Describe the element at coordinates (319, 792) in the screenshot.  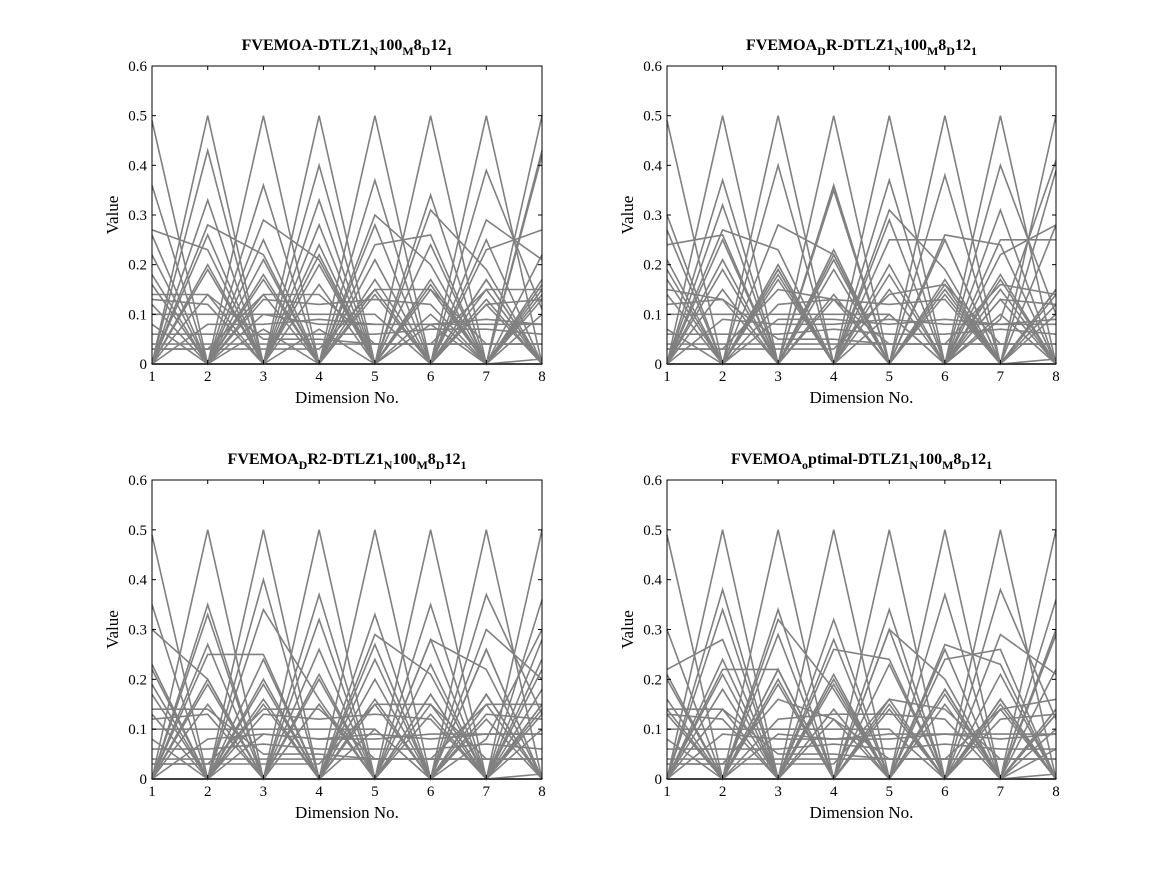
I see `chart-3-x-tick-label-4: 4` at that location.